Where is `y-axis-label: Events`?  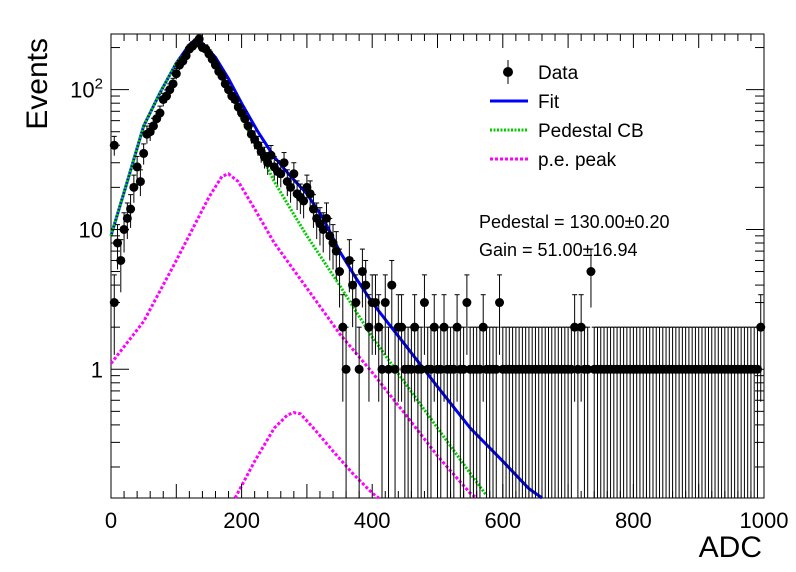 y-axis-label: Events is located at coordinates (37, 84).